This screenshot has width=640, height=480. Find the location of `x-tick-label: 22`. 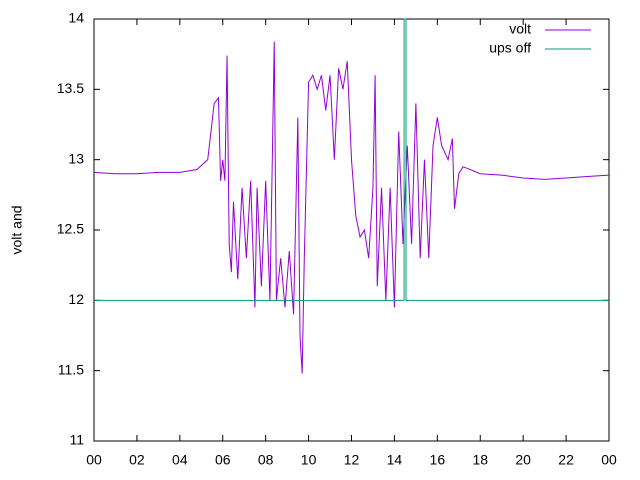

x-tick-label: 22 is located at coordinates (566, 460).